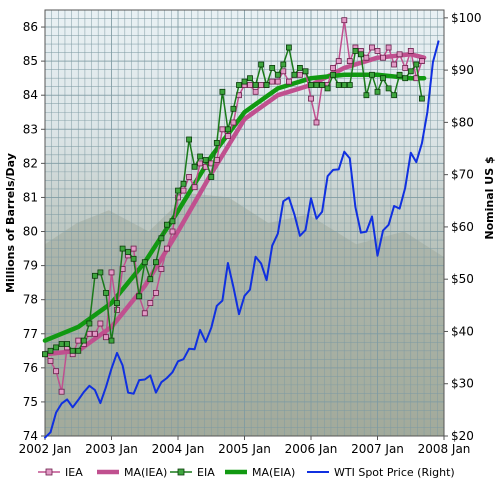 Image resolution: width=502 pixels, height=489 pixels. What do you see at coordinates (462, 279) in the screenshot?
I see `y2-tick-label: $50` at bounding box center [462, 279].